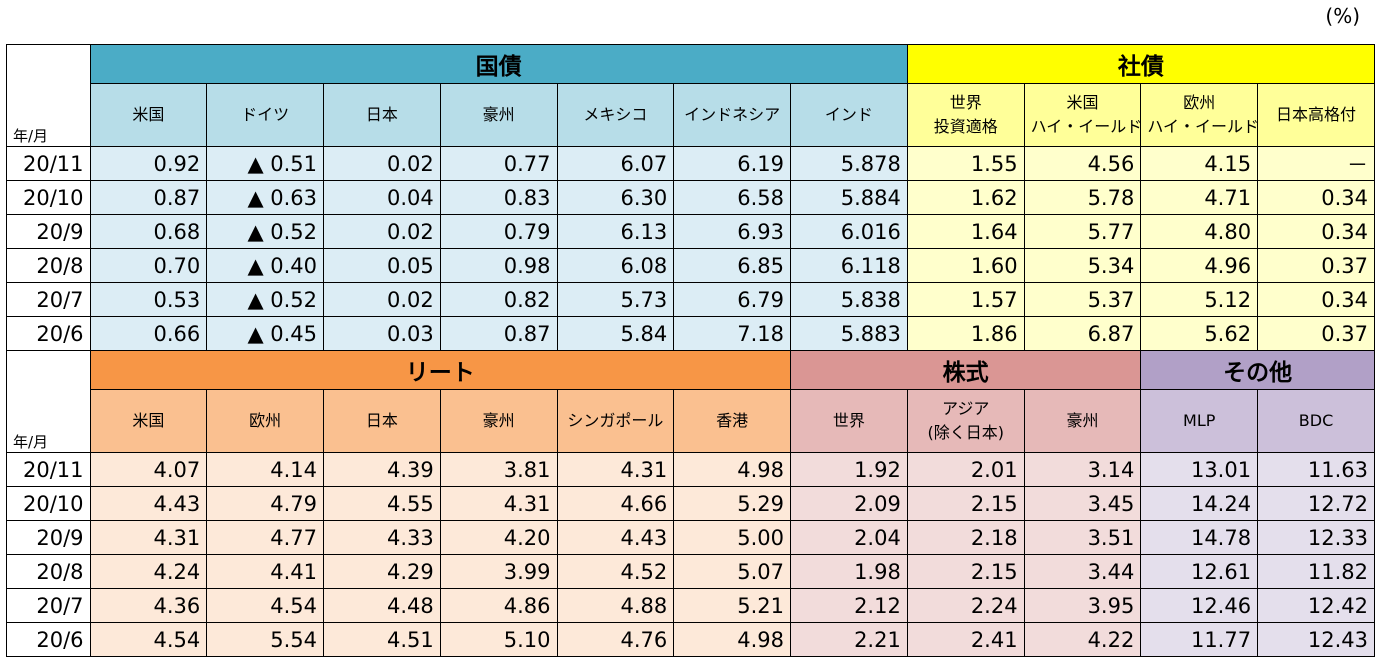 The width and height of the screenshot is (1380, 672). Describe the element at coordinates (1199, 265) in the screenshot. I see `table-cell: 4.96` at that location.